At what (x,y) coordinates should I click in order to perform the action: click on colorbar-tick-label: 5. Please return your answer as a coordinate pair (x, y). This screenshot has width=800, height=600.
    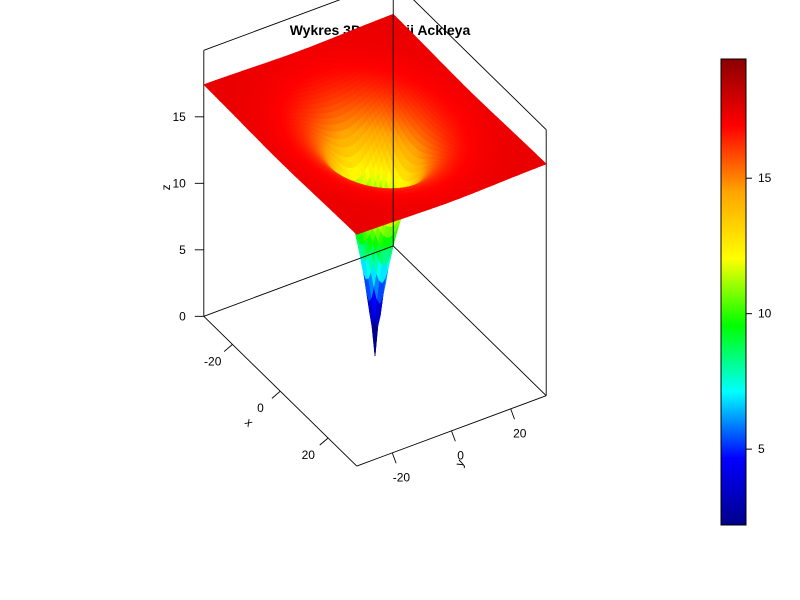
    Looking at the image, I should click on (761, 449).